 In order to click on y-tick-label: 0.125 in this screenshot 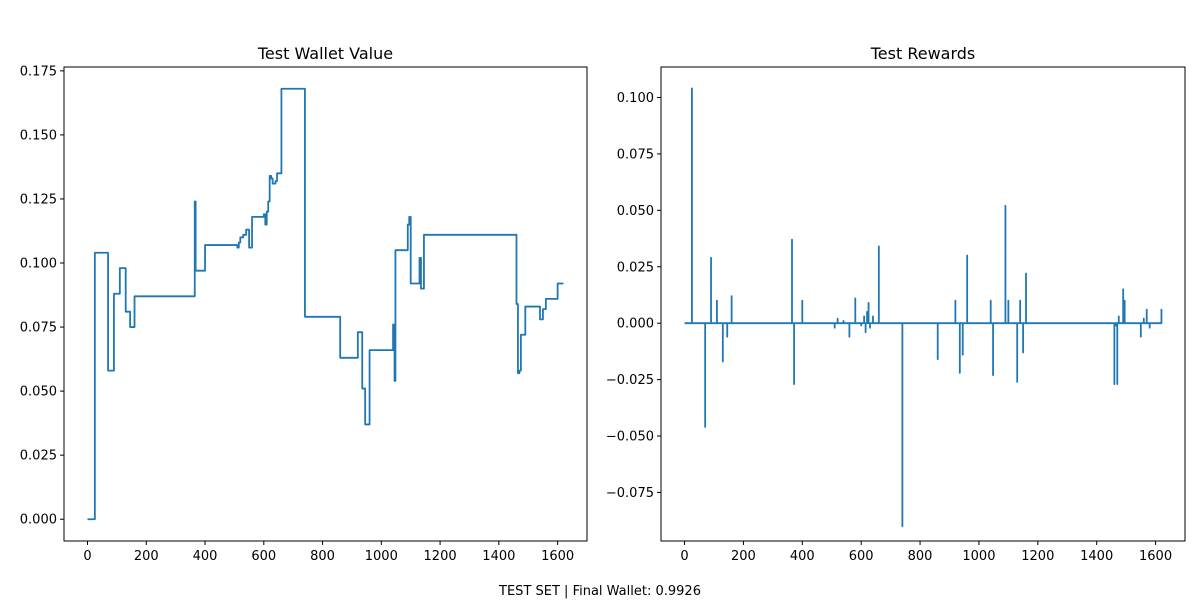, I will do `click(38, 199)`.